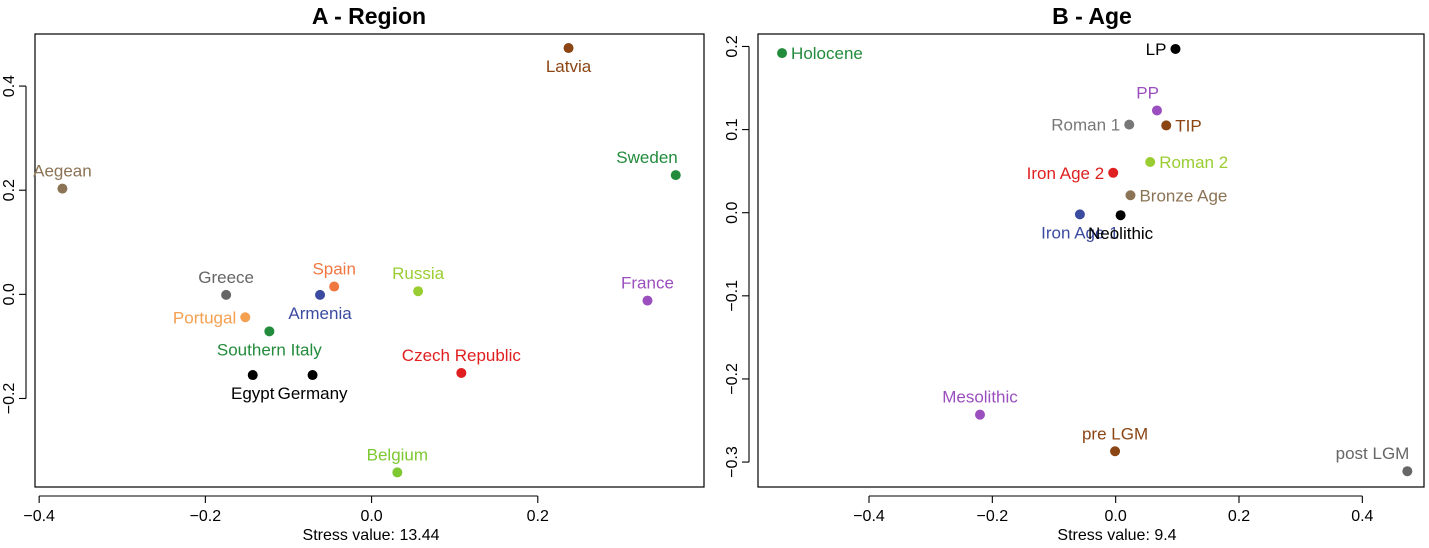  I want to click on point-holocene, so click(782, 53).